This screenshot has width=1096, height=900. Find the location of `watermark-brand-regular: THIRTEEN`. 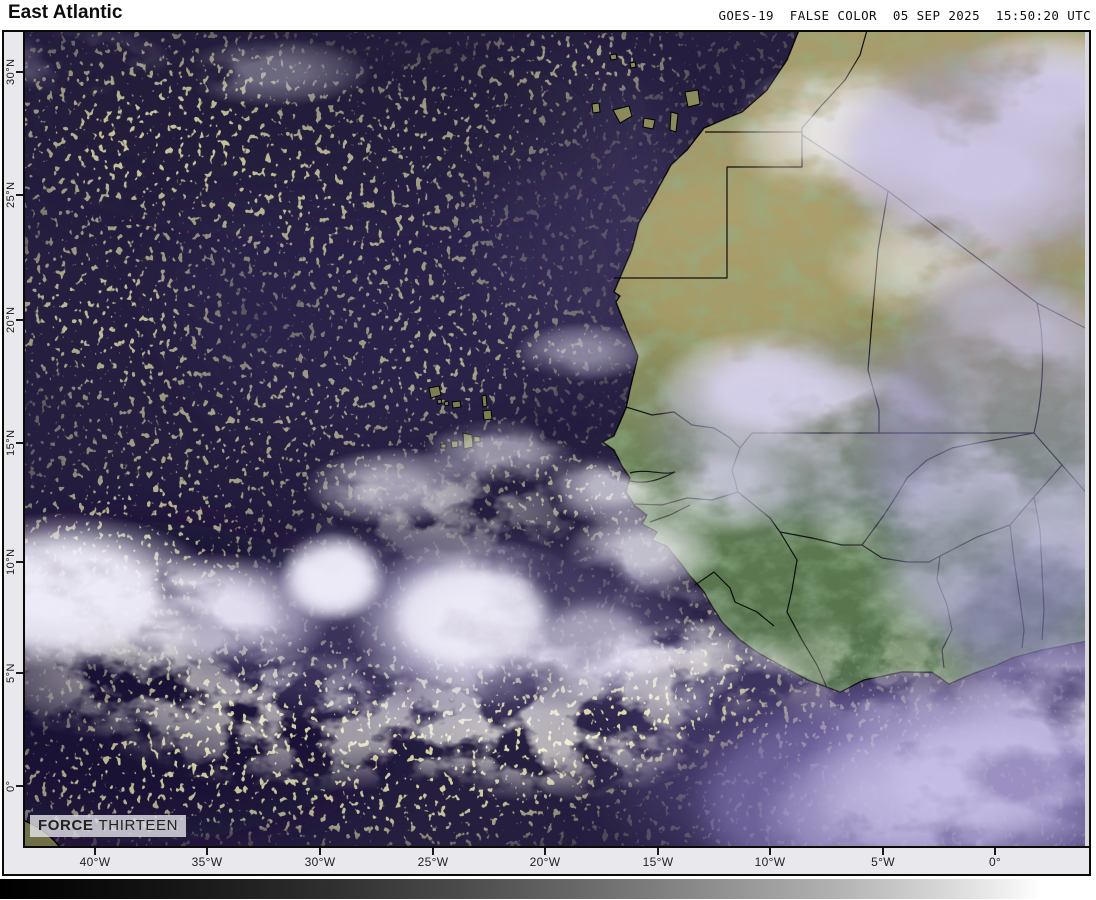

watermark-brand-regular: THIRTEEN is located at coordinates (138, 825).